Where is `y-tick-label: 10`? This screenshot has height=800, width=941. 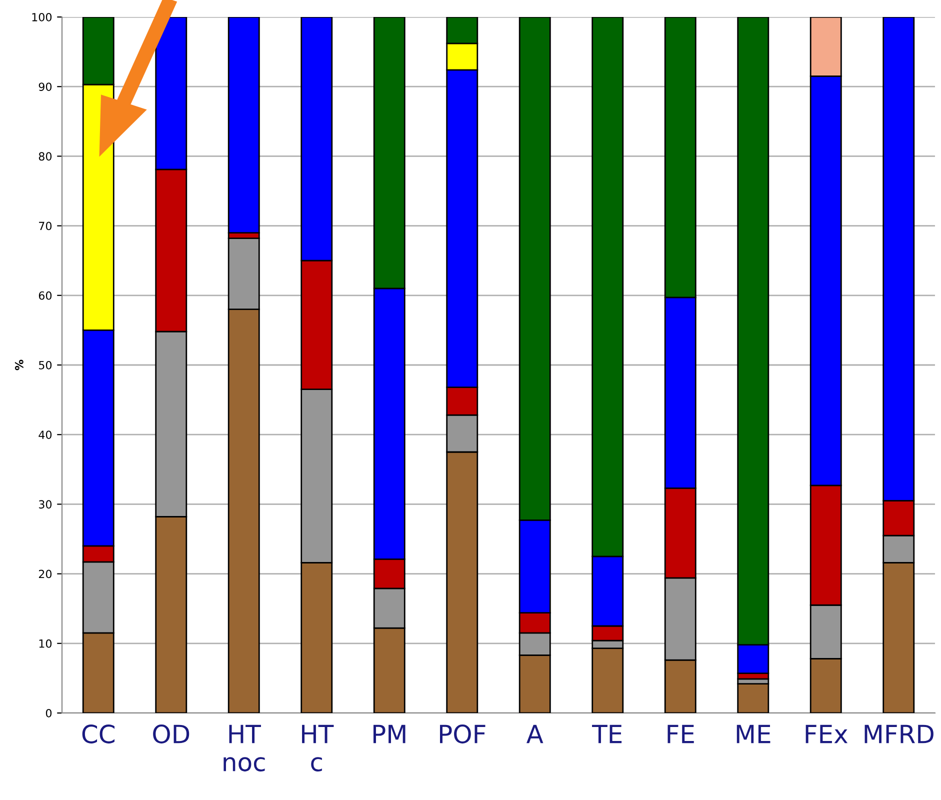 y-tick-label: 10 is located at coordinates (45, 643).